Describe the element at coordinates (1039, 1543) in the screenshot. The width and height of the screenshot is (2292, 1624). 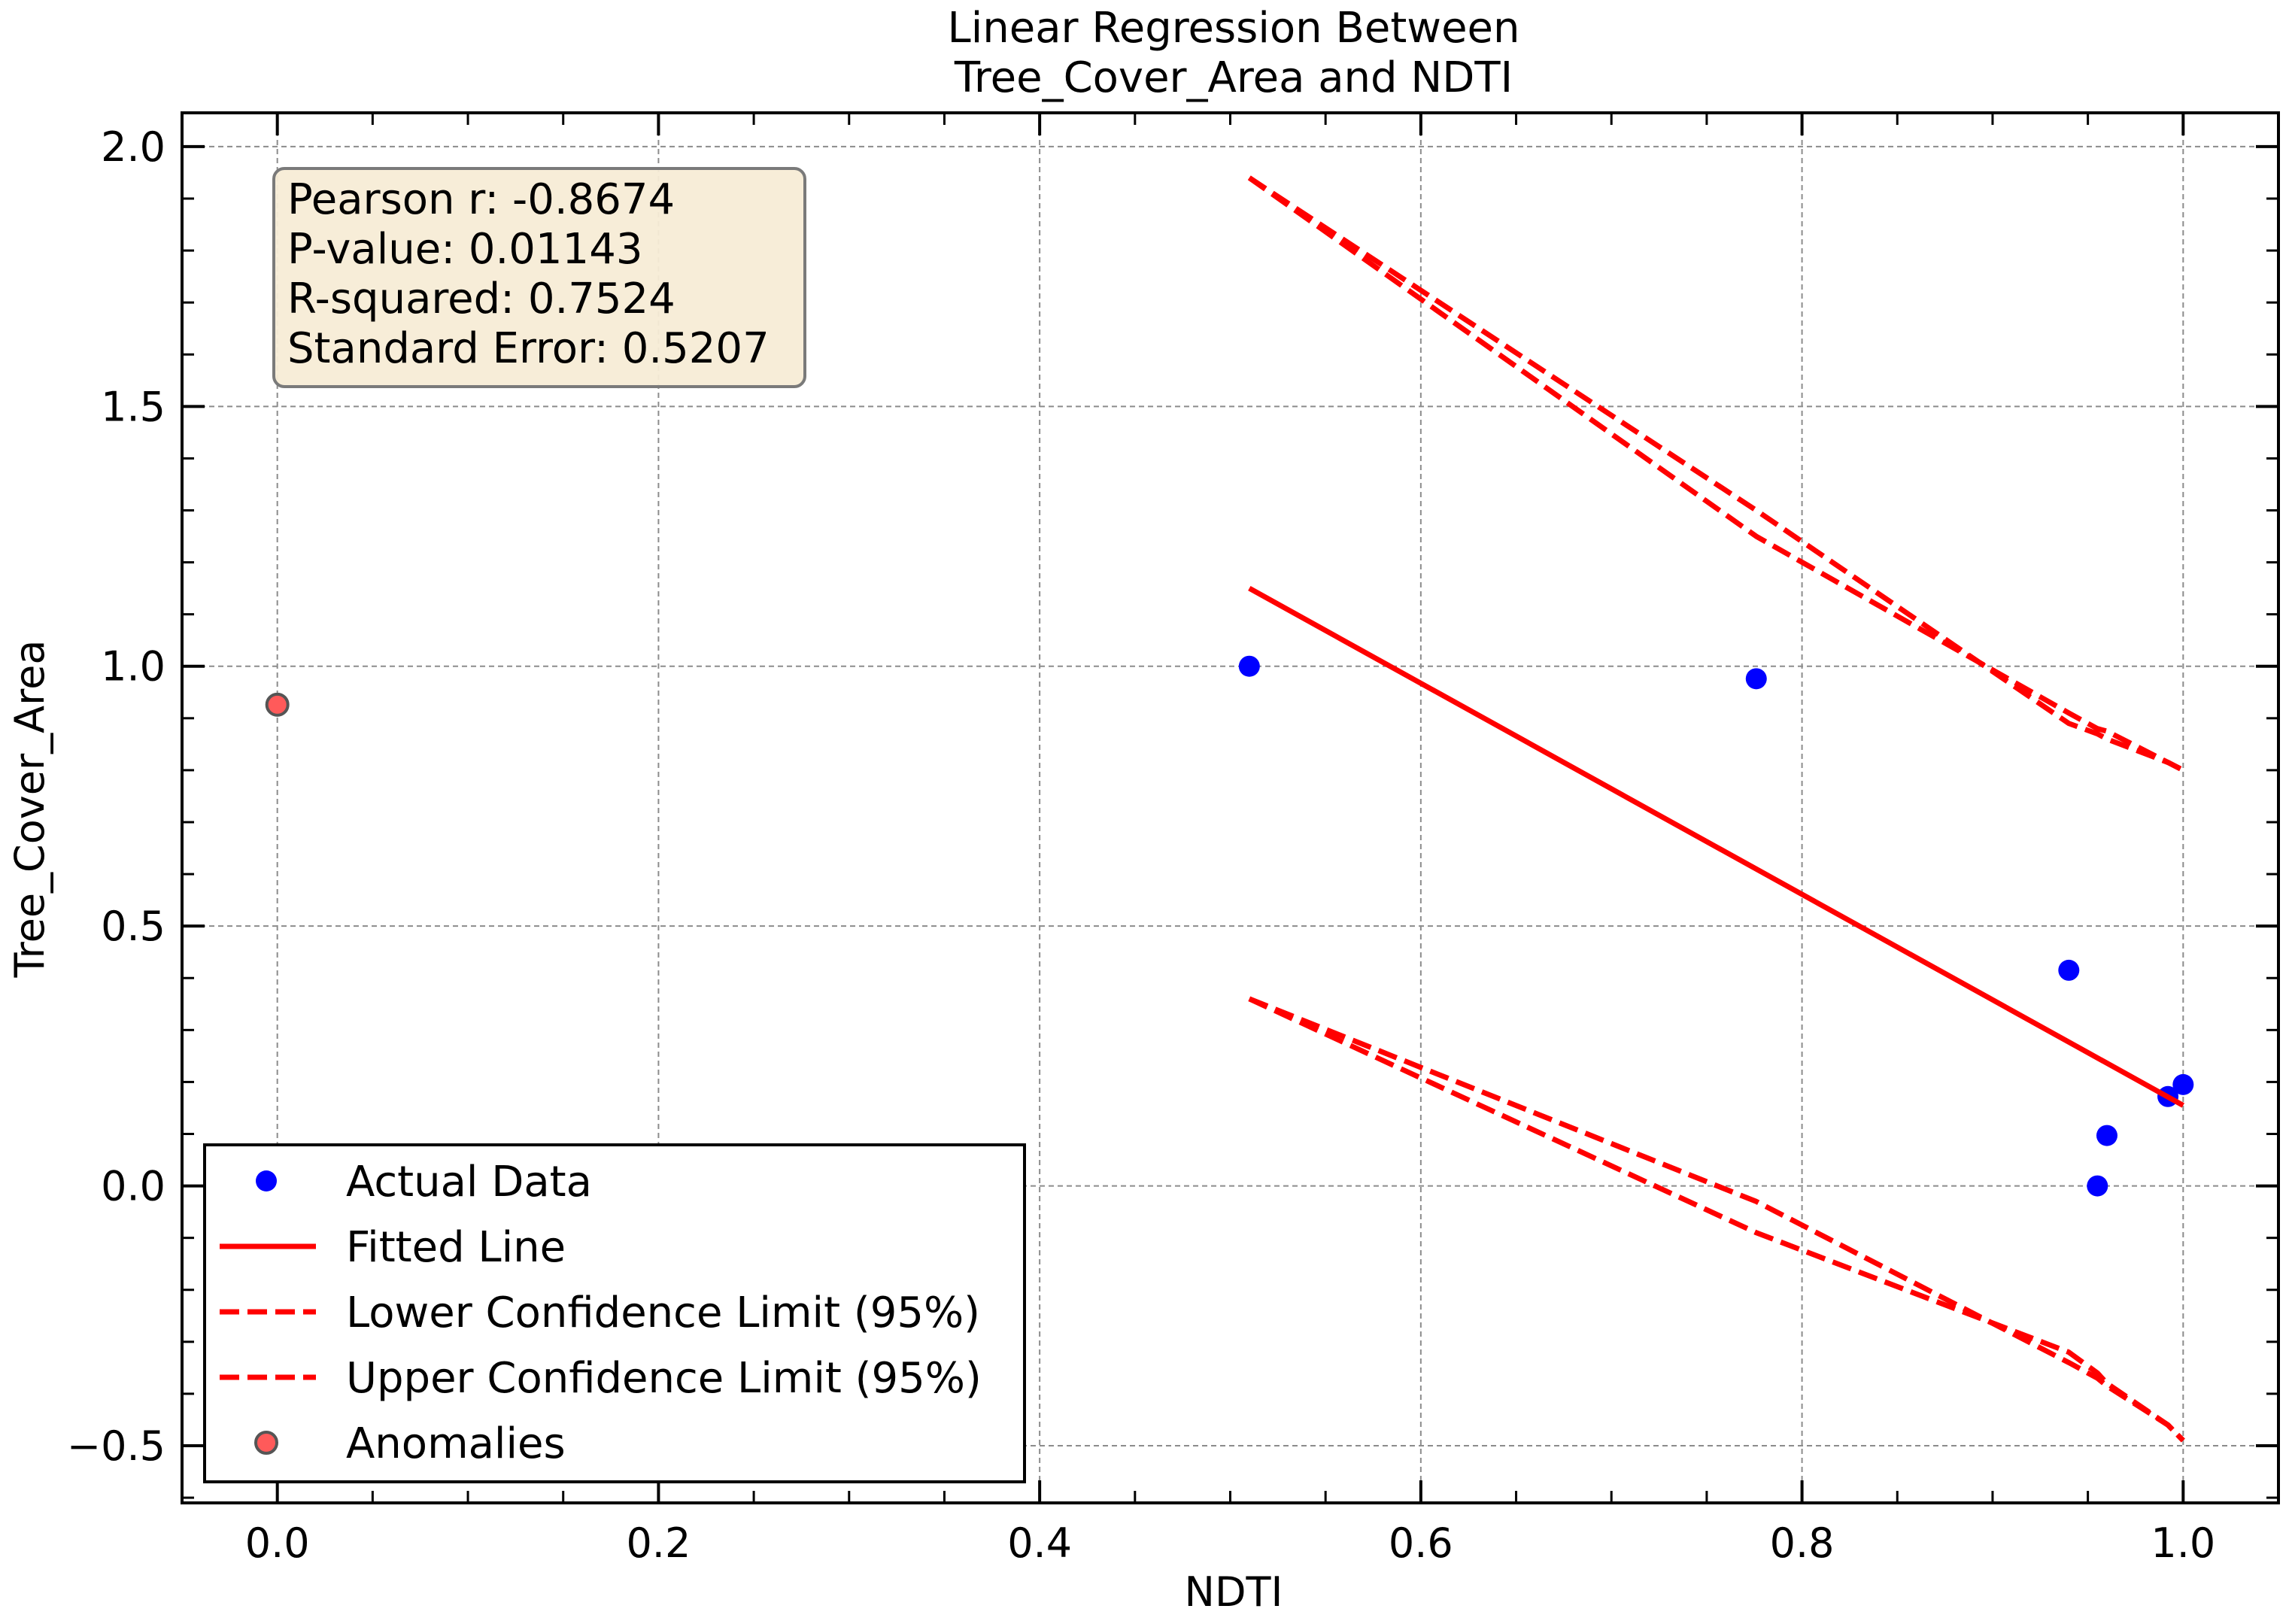
I see `x-tick-label: 0.4` at that location.